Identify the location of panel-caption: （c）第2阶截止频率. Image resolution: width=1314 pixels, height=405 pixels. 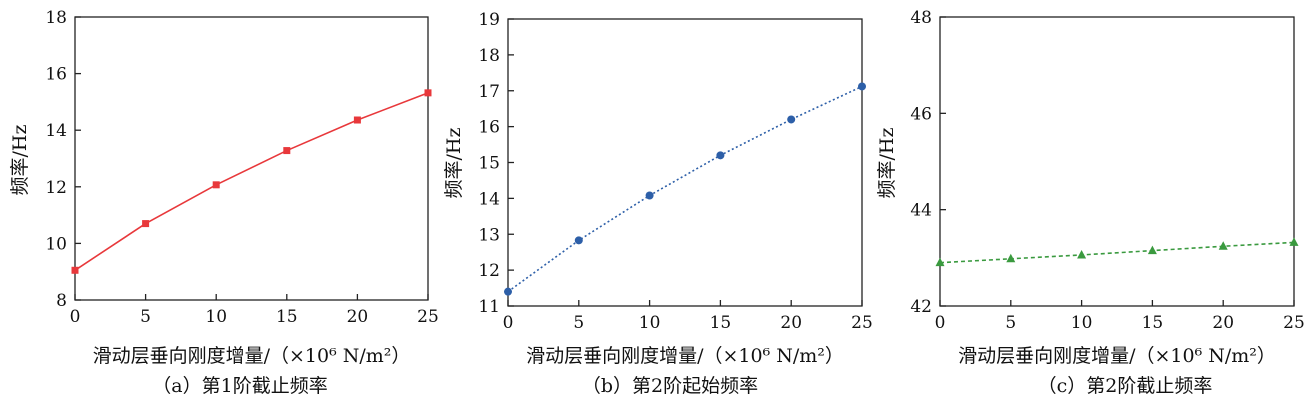
(1125, 386).